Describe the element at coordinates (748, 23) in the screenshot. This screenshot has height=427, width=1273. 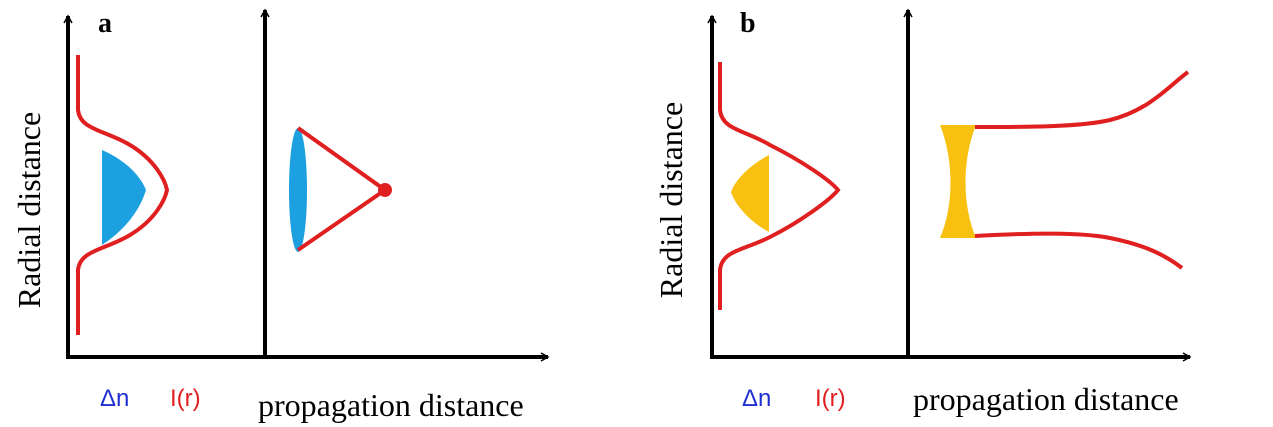
I see `panel-label: b` at that location.